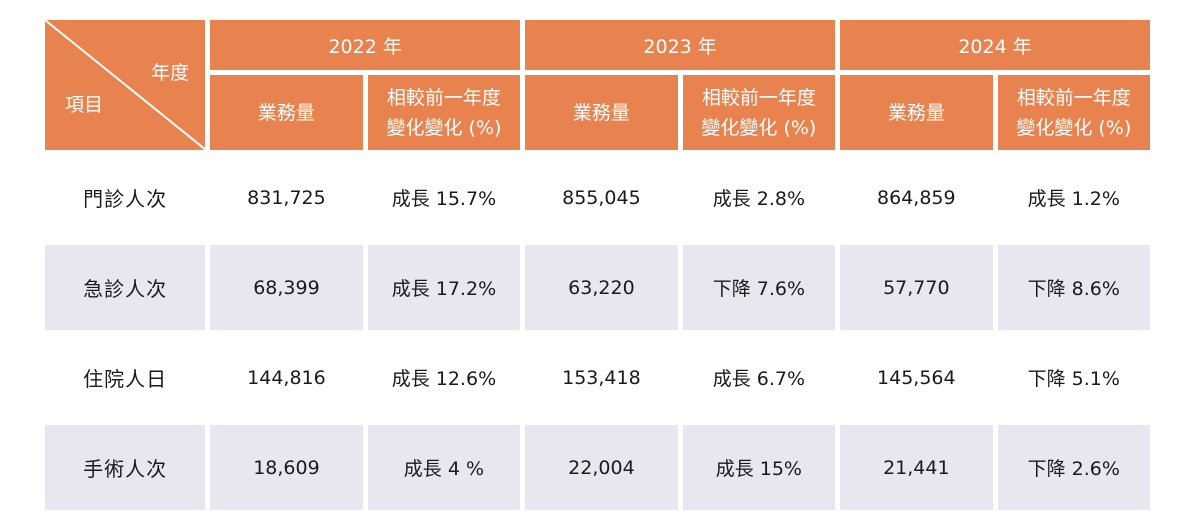  I want to click on table-cell: 成長 17.2%, so click(444, 287).